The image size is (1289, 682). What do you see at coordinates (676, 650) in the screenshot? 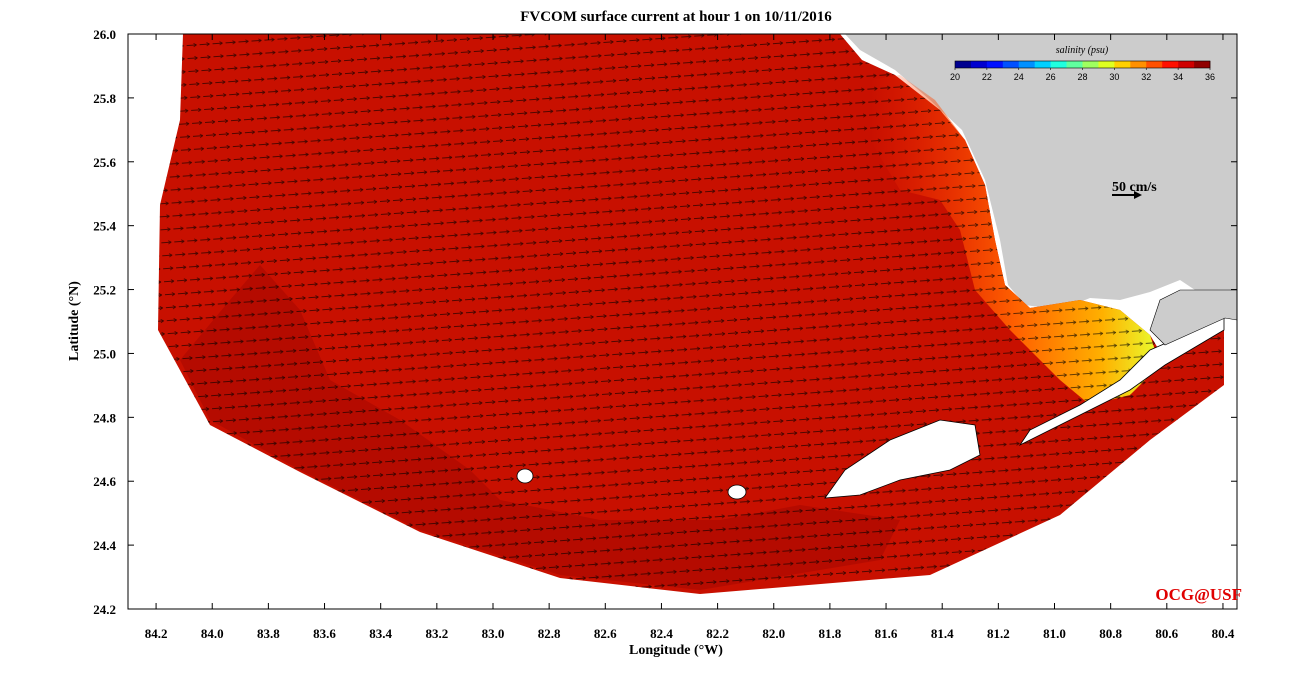
I see `x-axis-label: Longitude (°W)` at bounding box center [676, 650].